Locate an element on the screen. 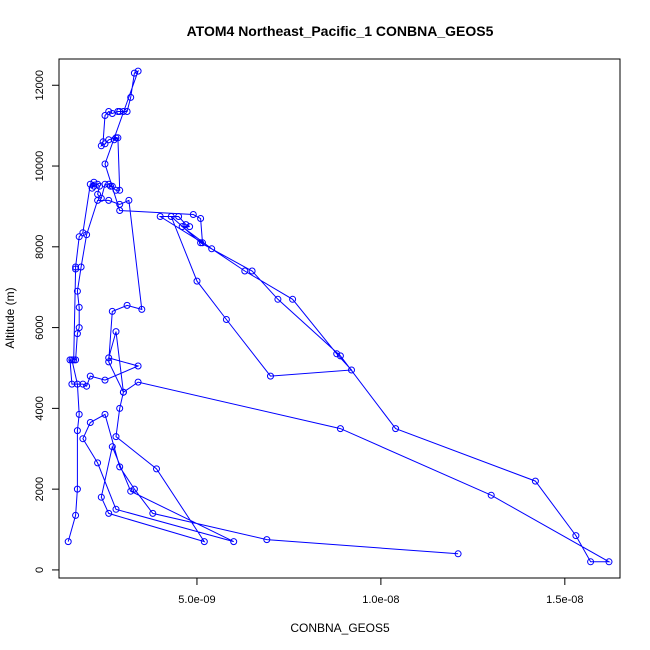 The image size is (650, 650). x-axis-label: CONBNA_GEOS5 is located at coordinates (340, 628).